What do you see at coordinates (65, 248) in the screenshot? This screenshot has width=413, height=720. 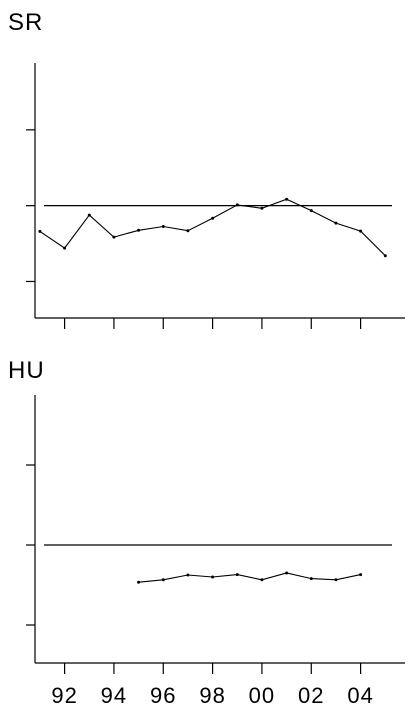 I see `data-point-1992` at bounding box center [65, 248].